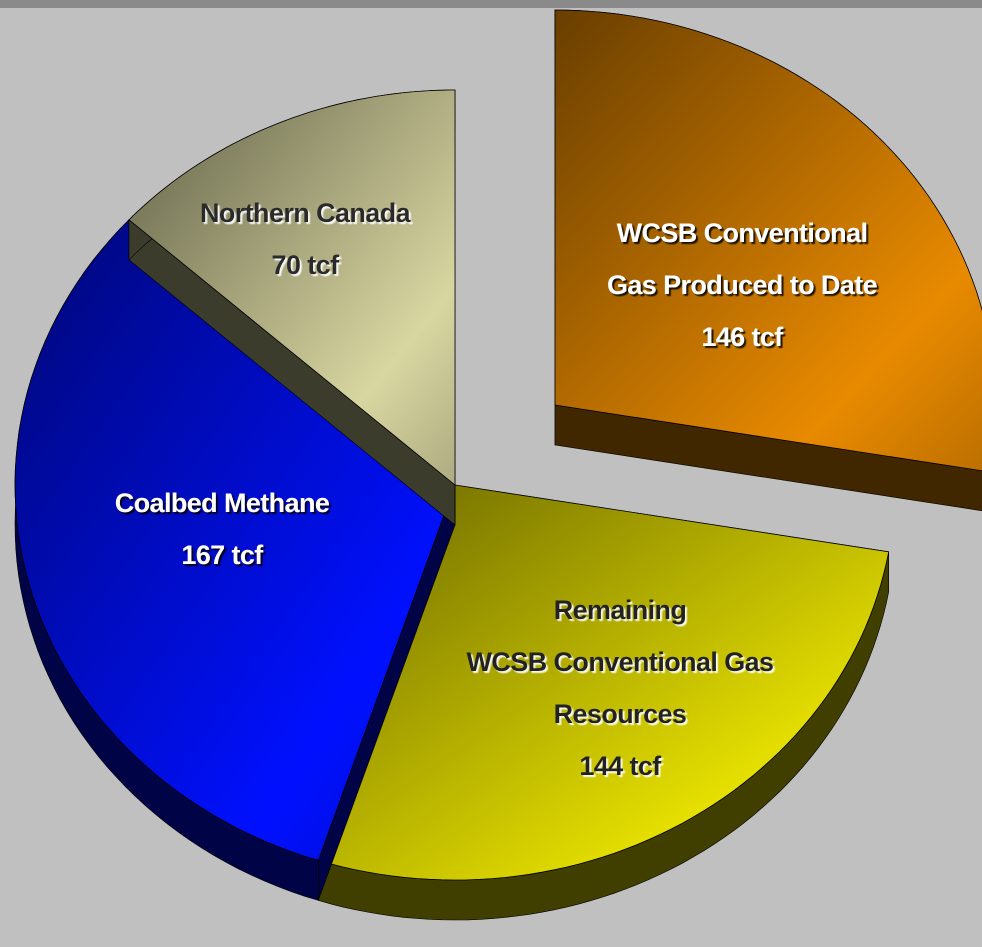  Describe the element at coordinates (222, 503) in the screenshot. I see `slice-label: Coalbed Methane` at that location.